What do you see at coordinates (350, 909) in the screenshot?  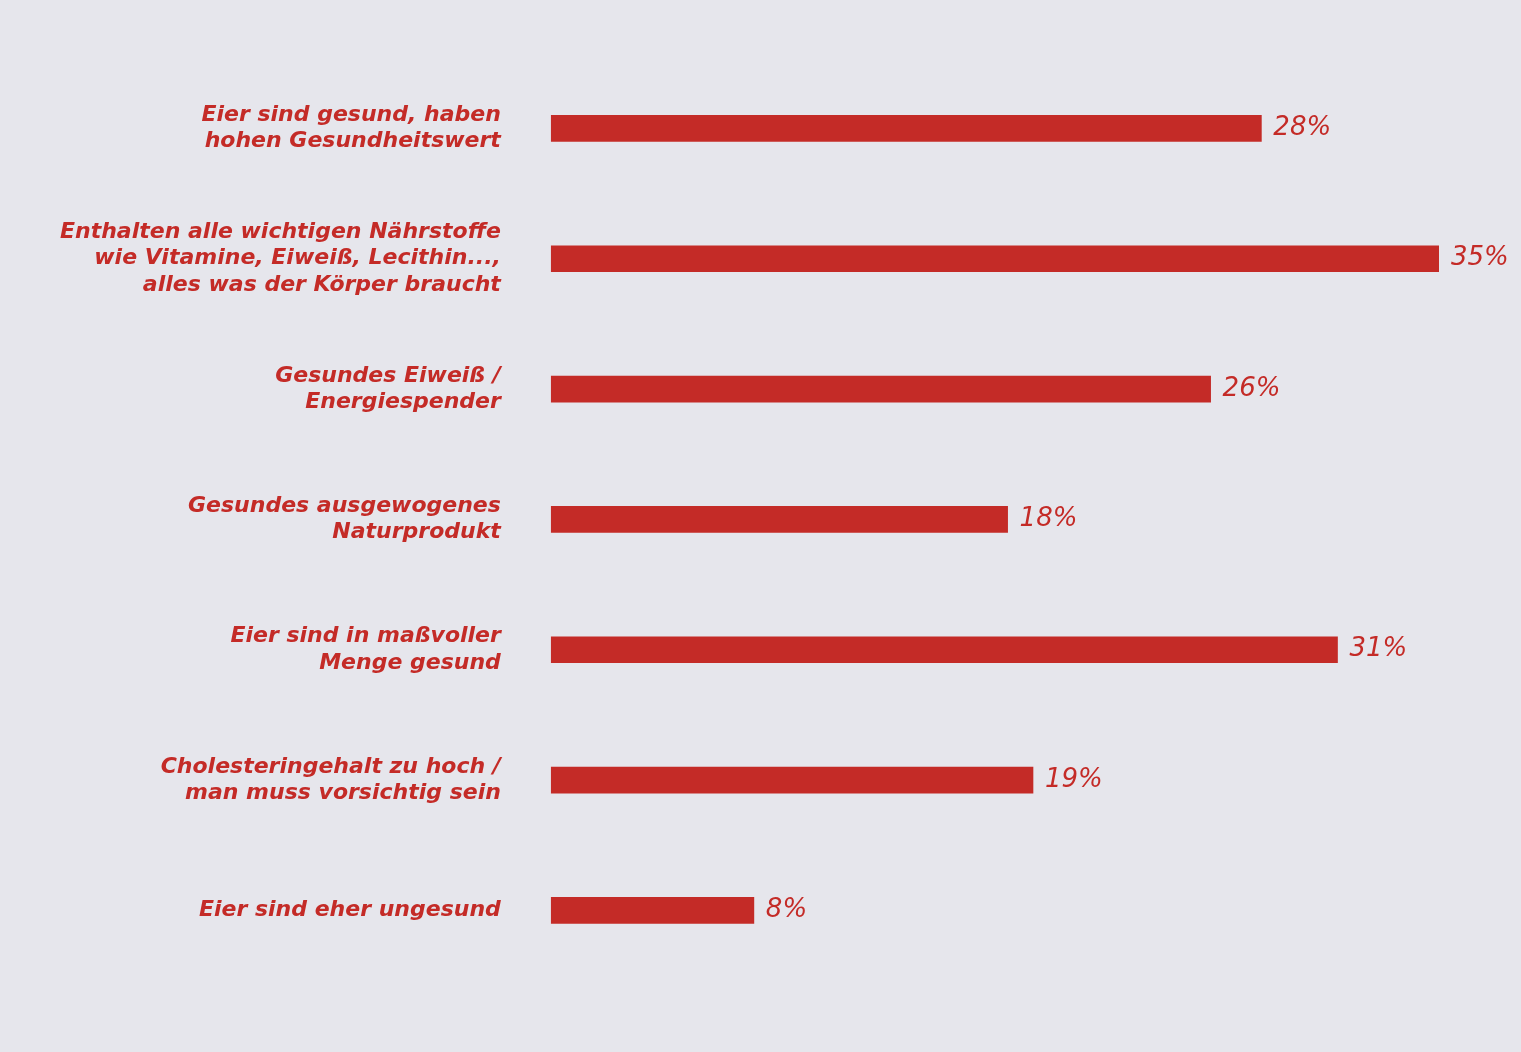 I see `y-tick-label: Eier sind eher ungesund` at bounding box center [350, 909].